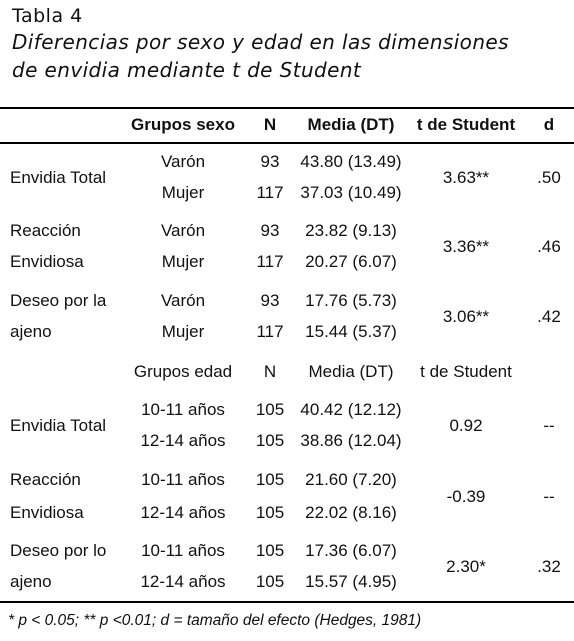  What do you see at coordinates (466, 316) in the screenshot?
I see `t-cell: 3.06**` at bounding box center [466, 316].